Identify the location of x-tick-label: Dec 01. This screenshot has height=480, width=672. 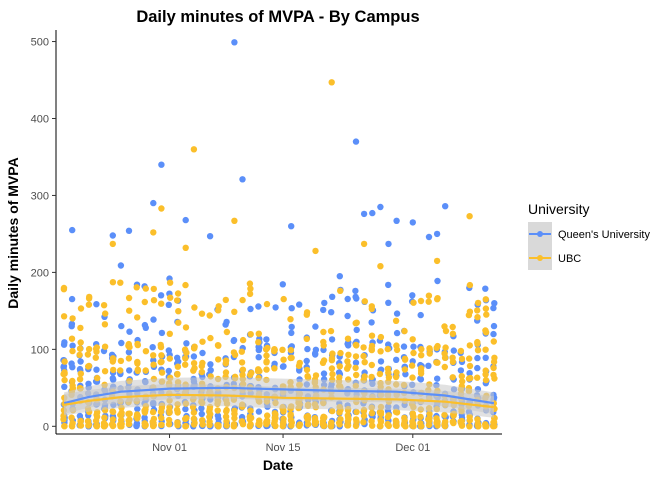
(412, 448).